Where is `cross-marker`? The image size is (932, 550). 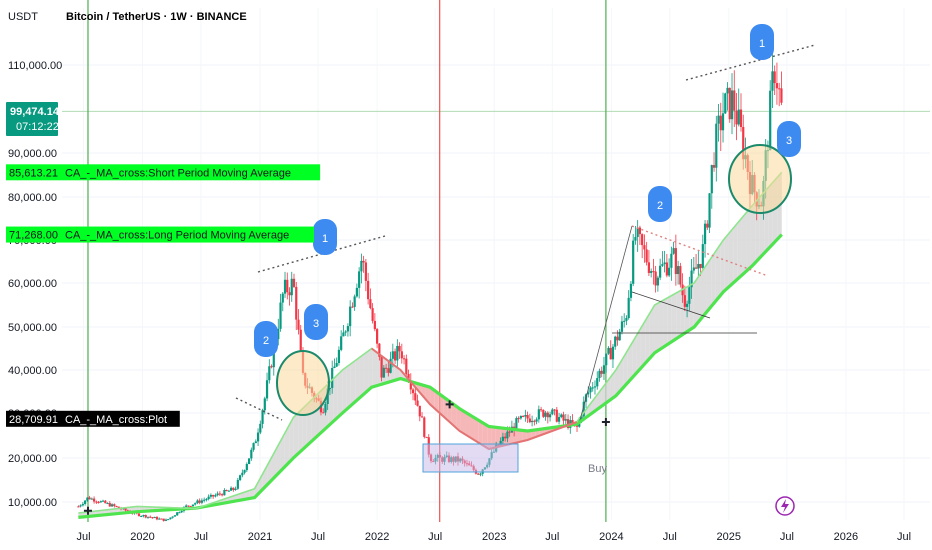 cross-marker is located at coordinates (605, 422).